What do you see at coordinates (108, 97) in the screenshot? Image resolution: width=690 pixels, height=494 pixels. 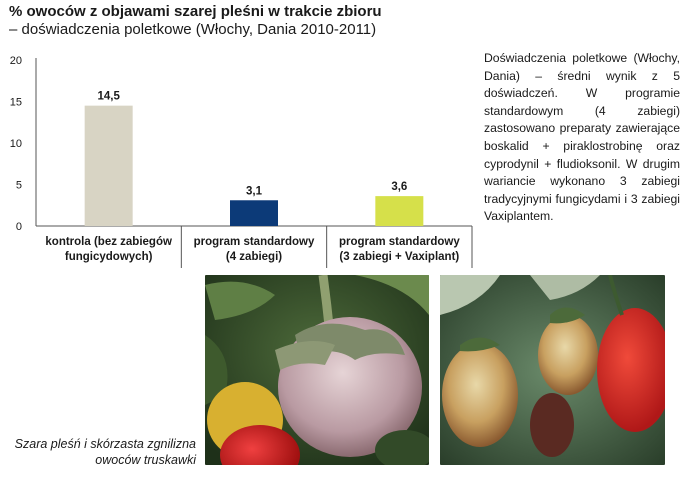 I see `bar-value-label: 14,5` at bounding box center [108, 97].